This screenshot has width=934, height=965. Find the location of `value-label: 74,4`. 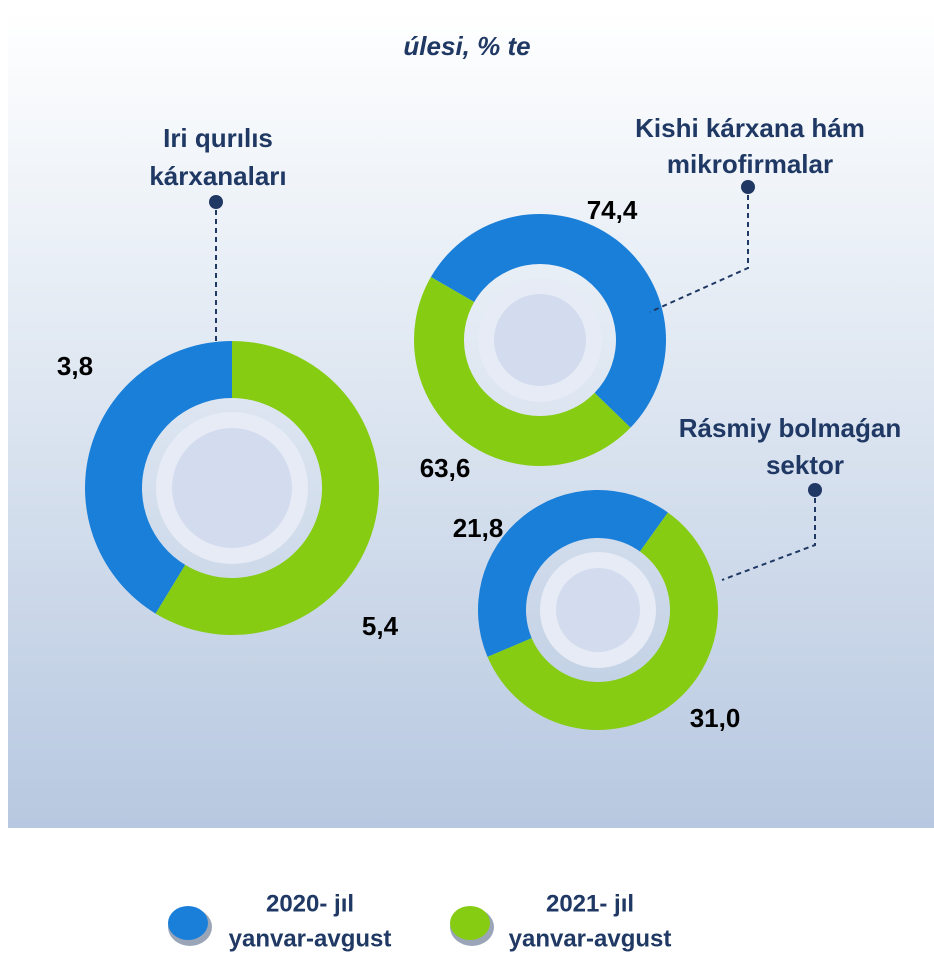

value-label: 74,4 is located at coordinates (612, 210).